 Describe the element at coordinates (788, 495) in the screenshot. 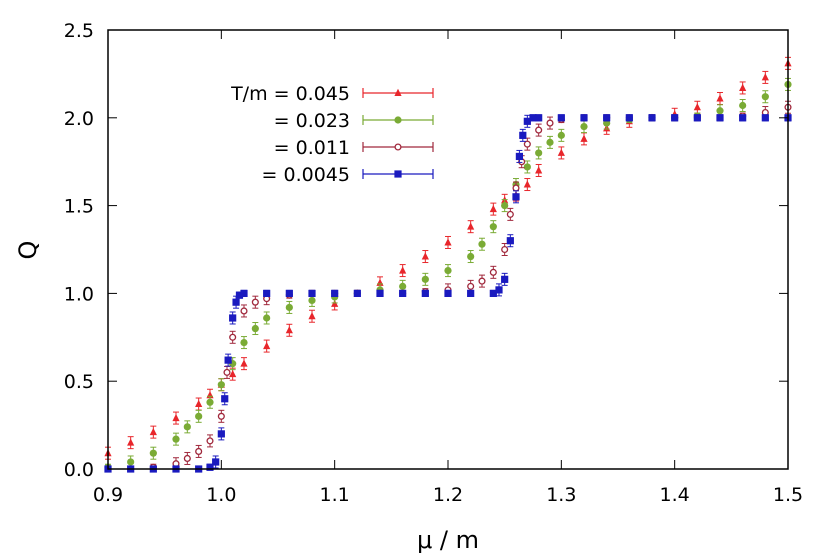

I see `x-tick-label: 1.5` at that location.